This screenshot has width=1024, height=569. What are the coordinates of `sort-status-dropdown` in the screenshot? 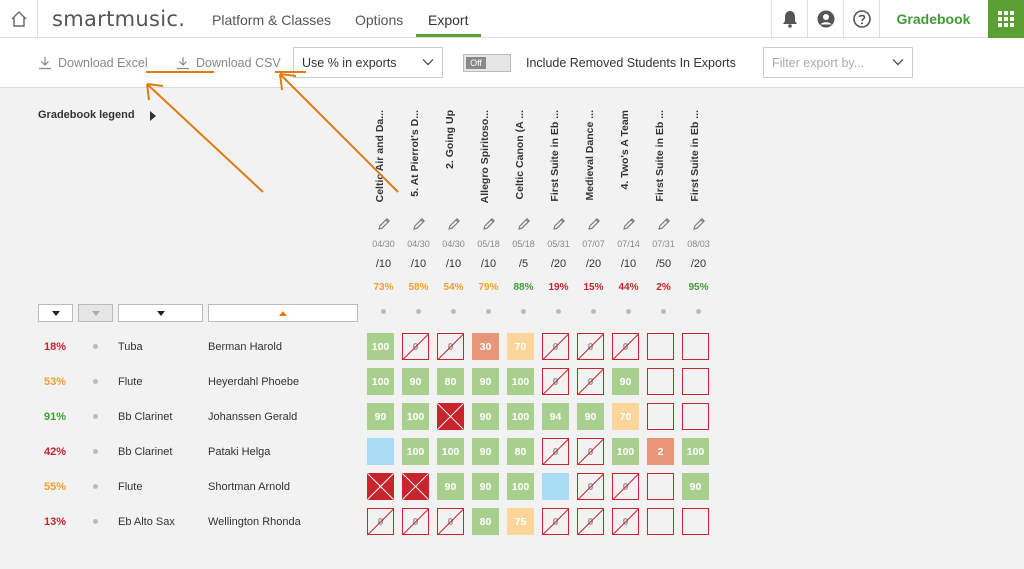 It's located at (95, 313).